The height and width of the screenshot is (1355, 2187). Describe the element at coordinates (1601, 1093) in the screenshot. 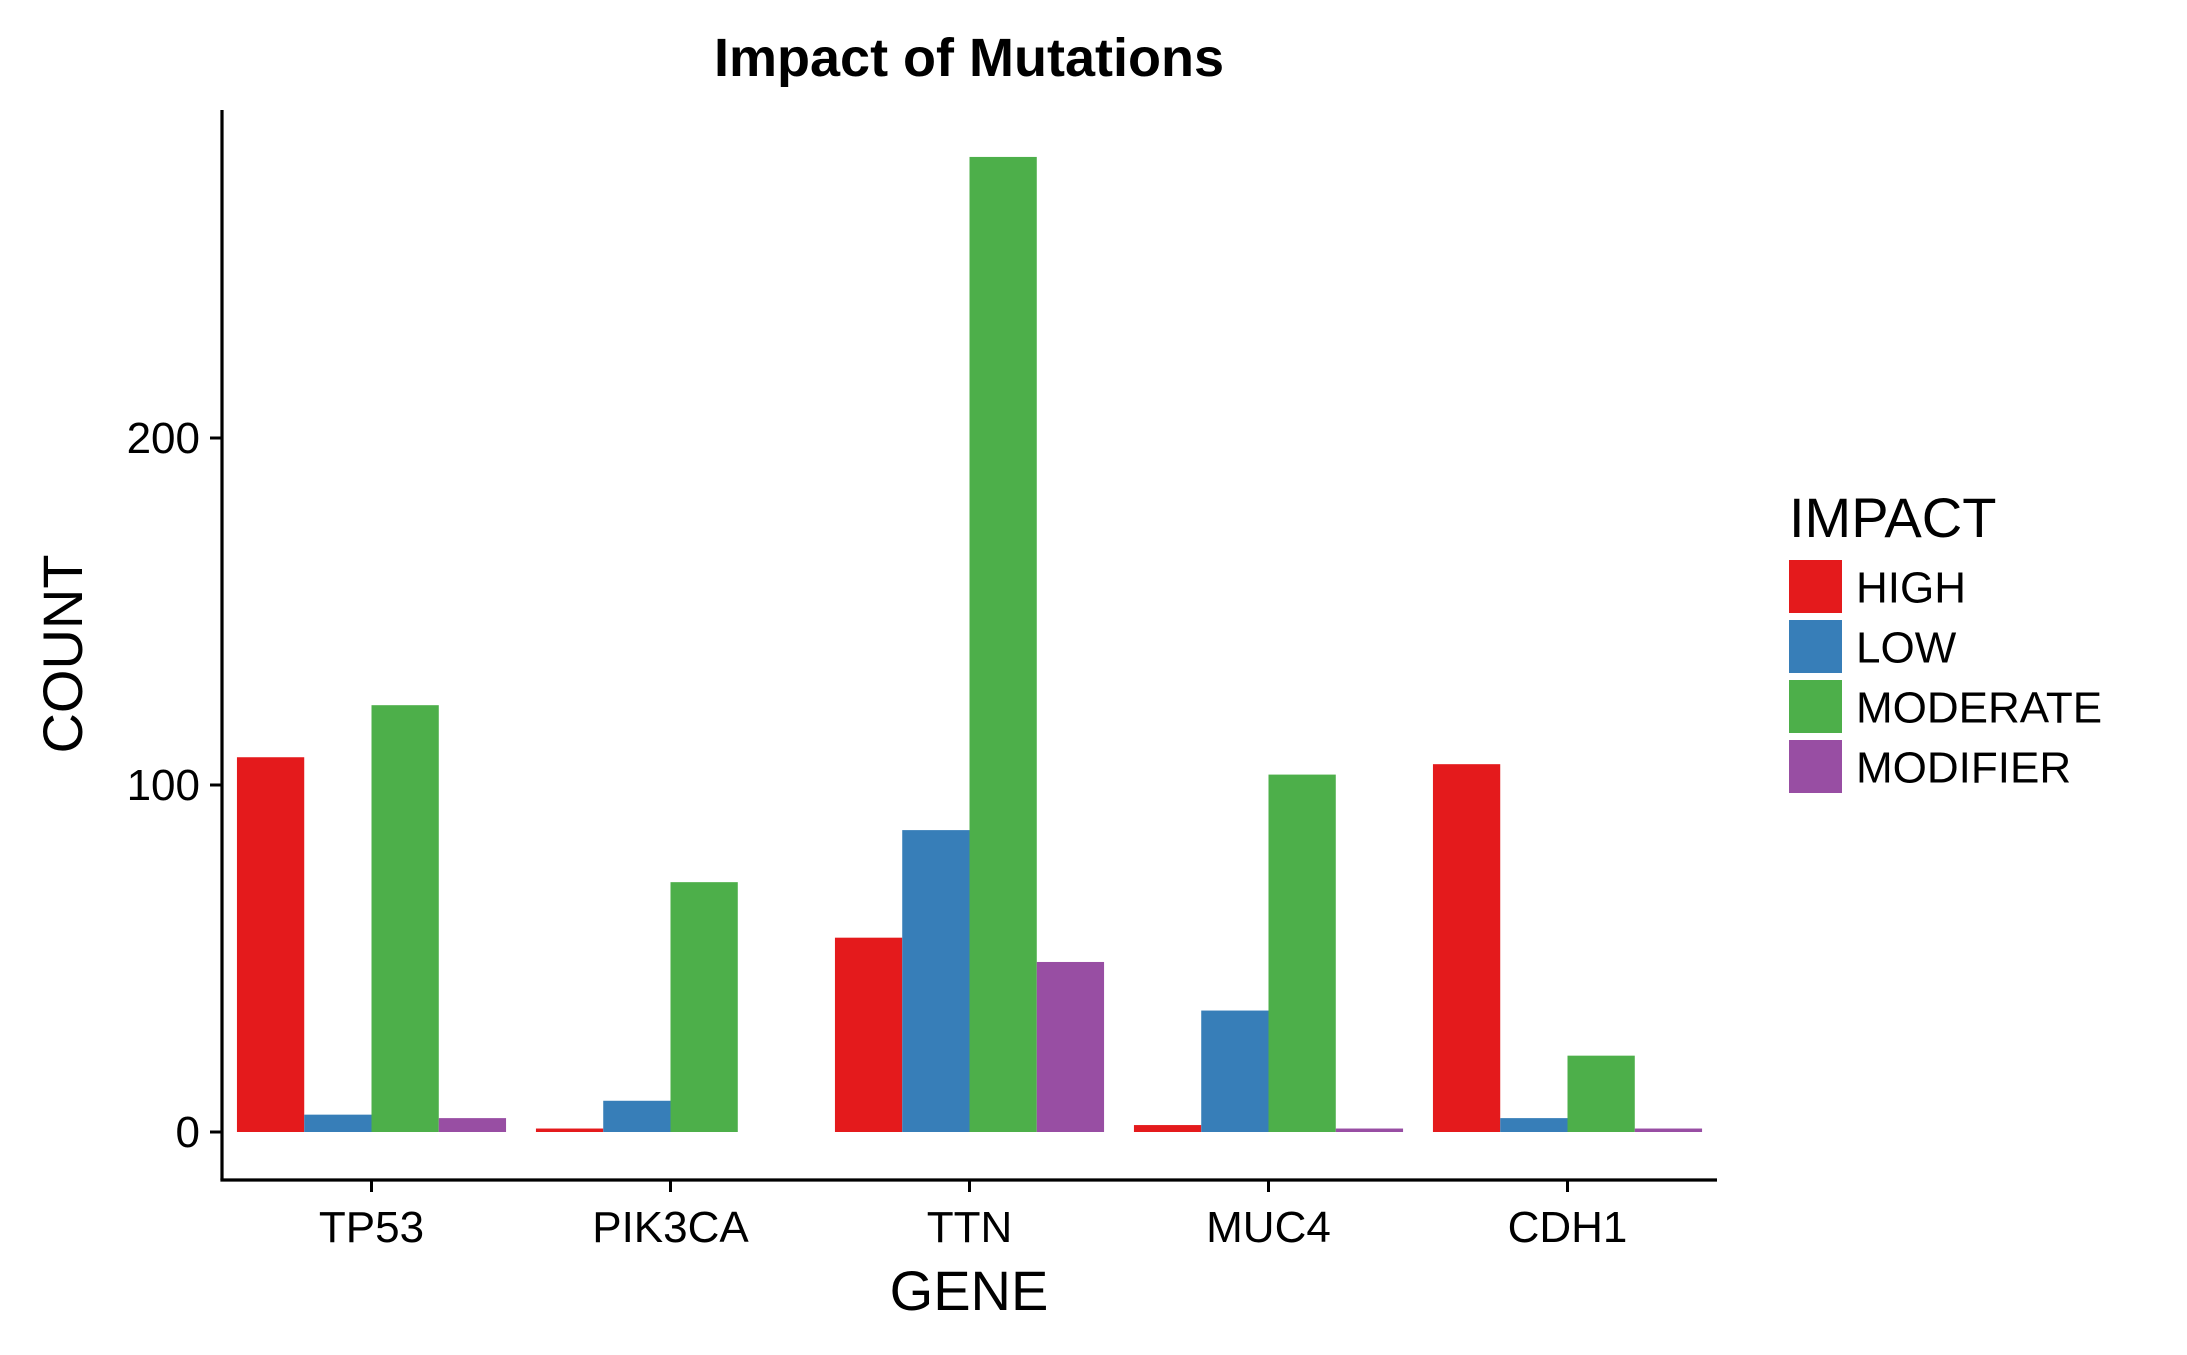

I see `bar-cdh1-moderate` at that location.